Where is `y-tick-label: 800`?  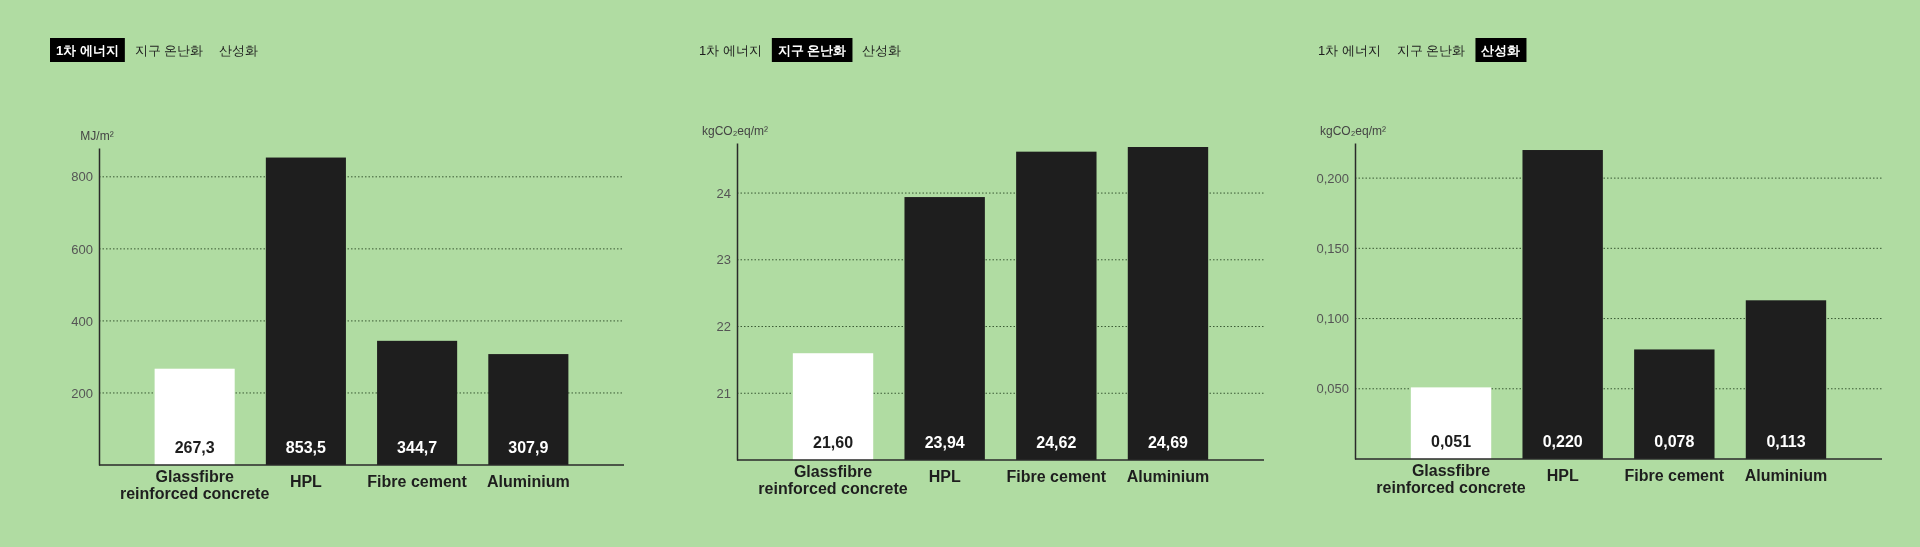 y-tick-label: 800 is located at coordinates (82, 177).